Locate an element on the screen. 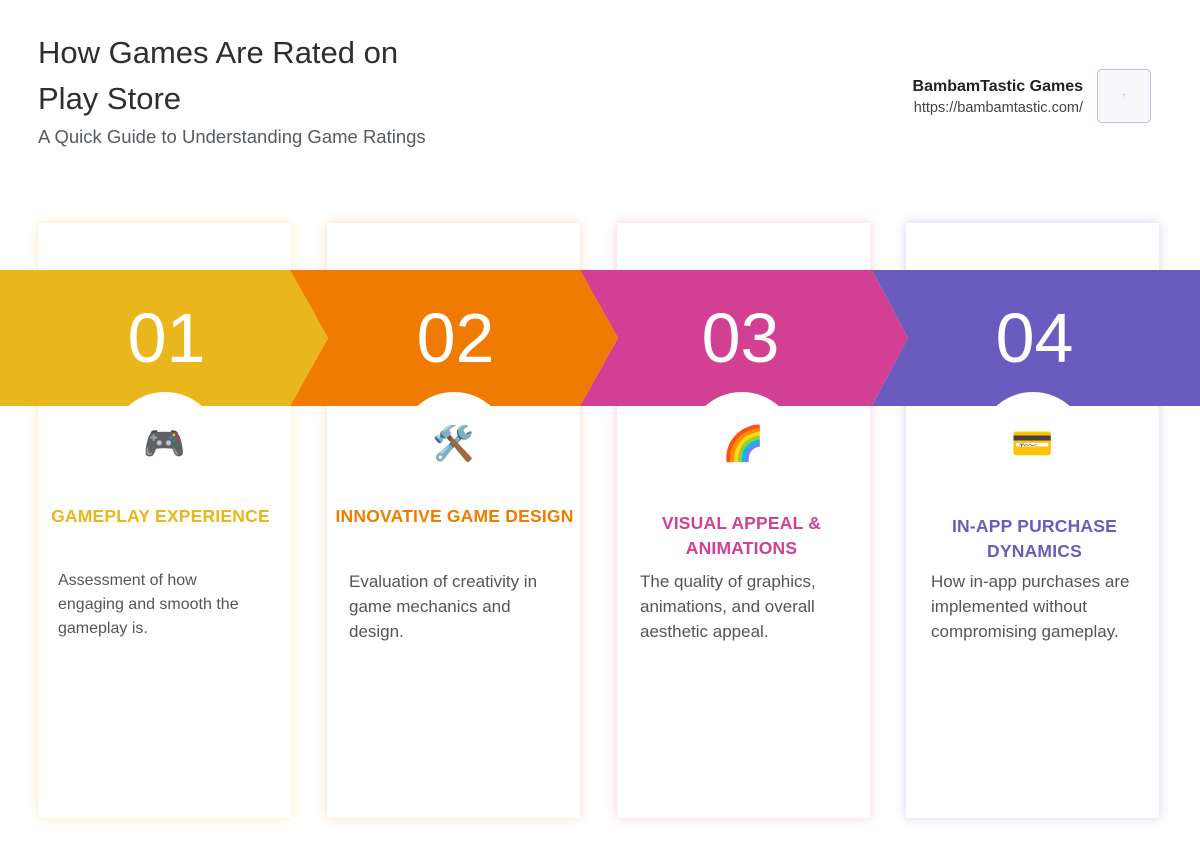  step-number-4: 04 is located at coordinates (1034, 338).